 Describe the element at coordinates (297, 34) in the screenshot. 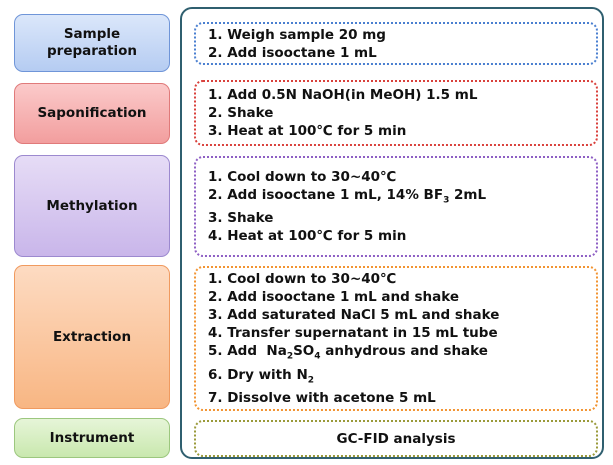

I see `step: 1. Weigh sample 20 mg` at that location.